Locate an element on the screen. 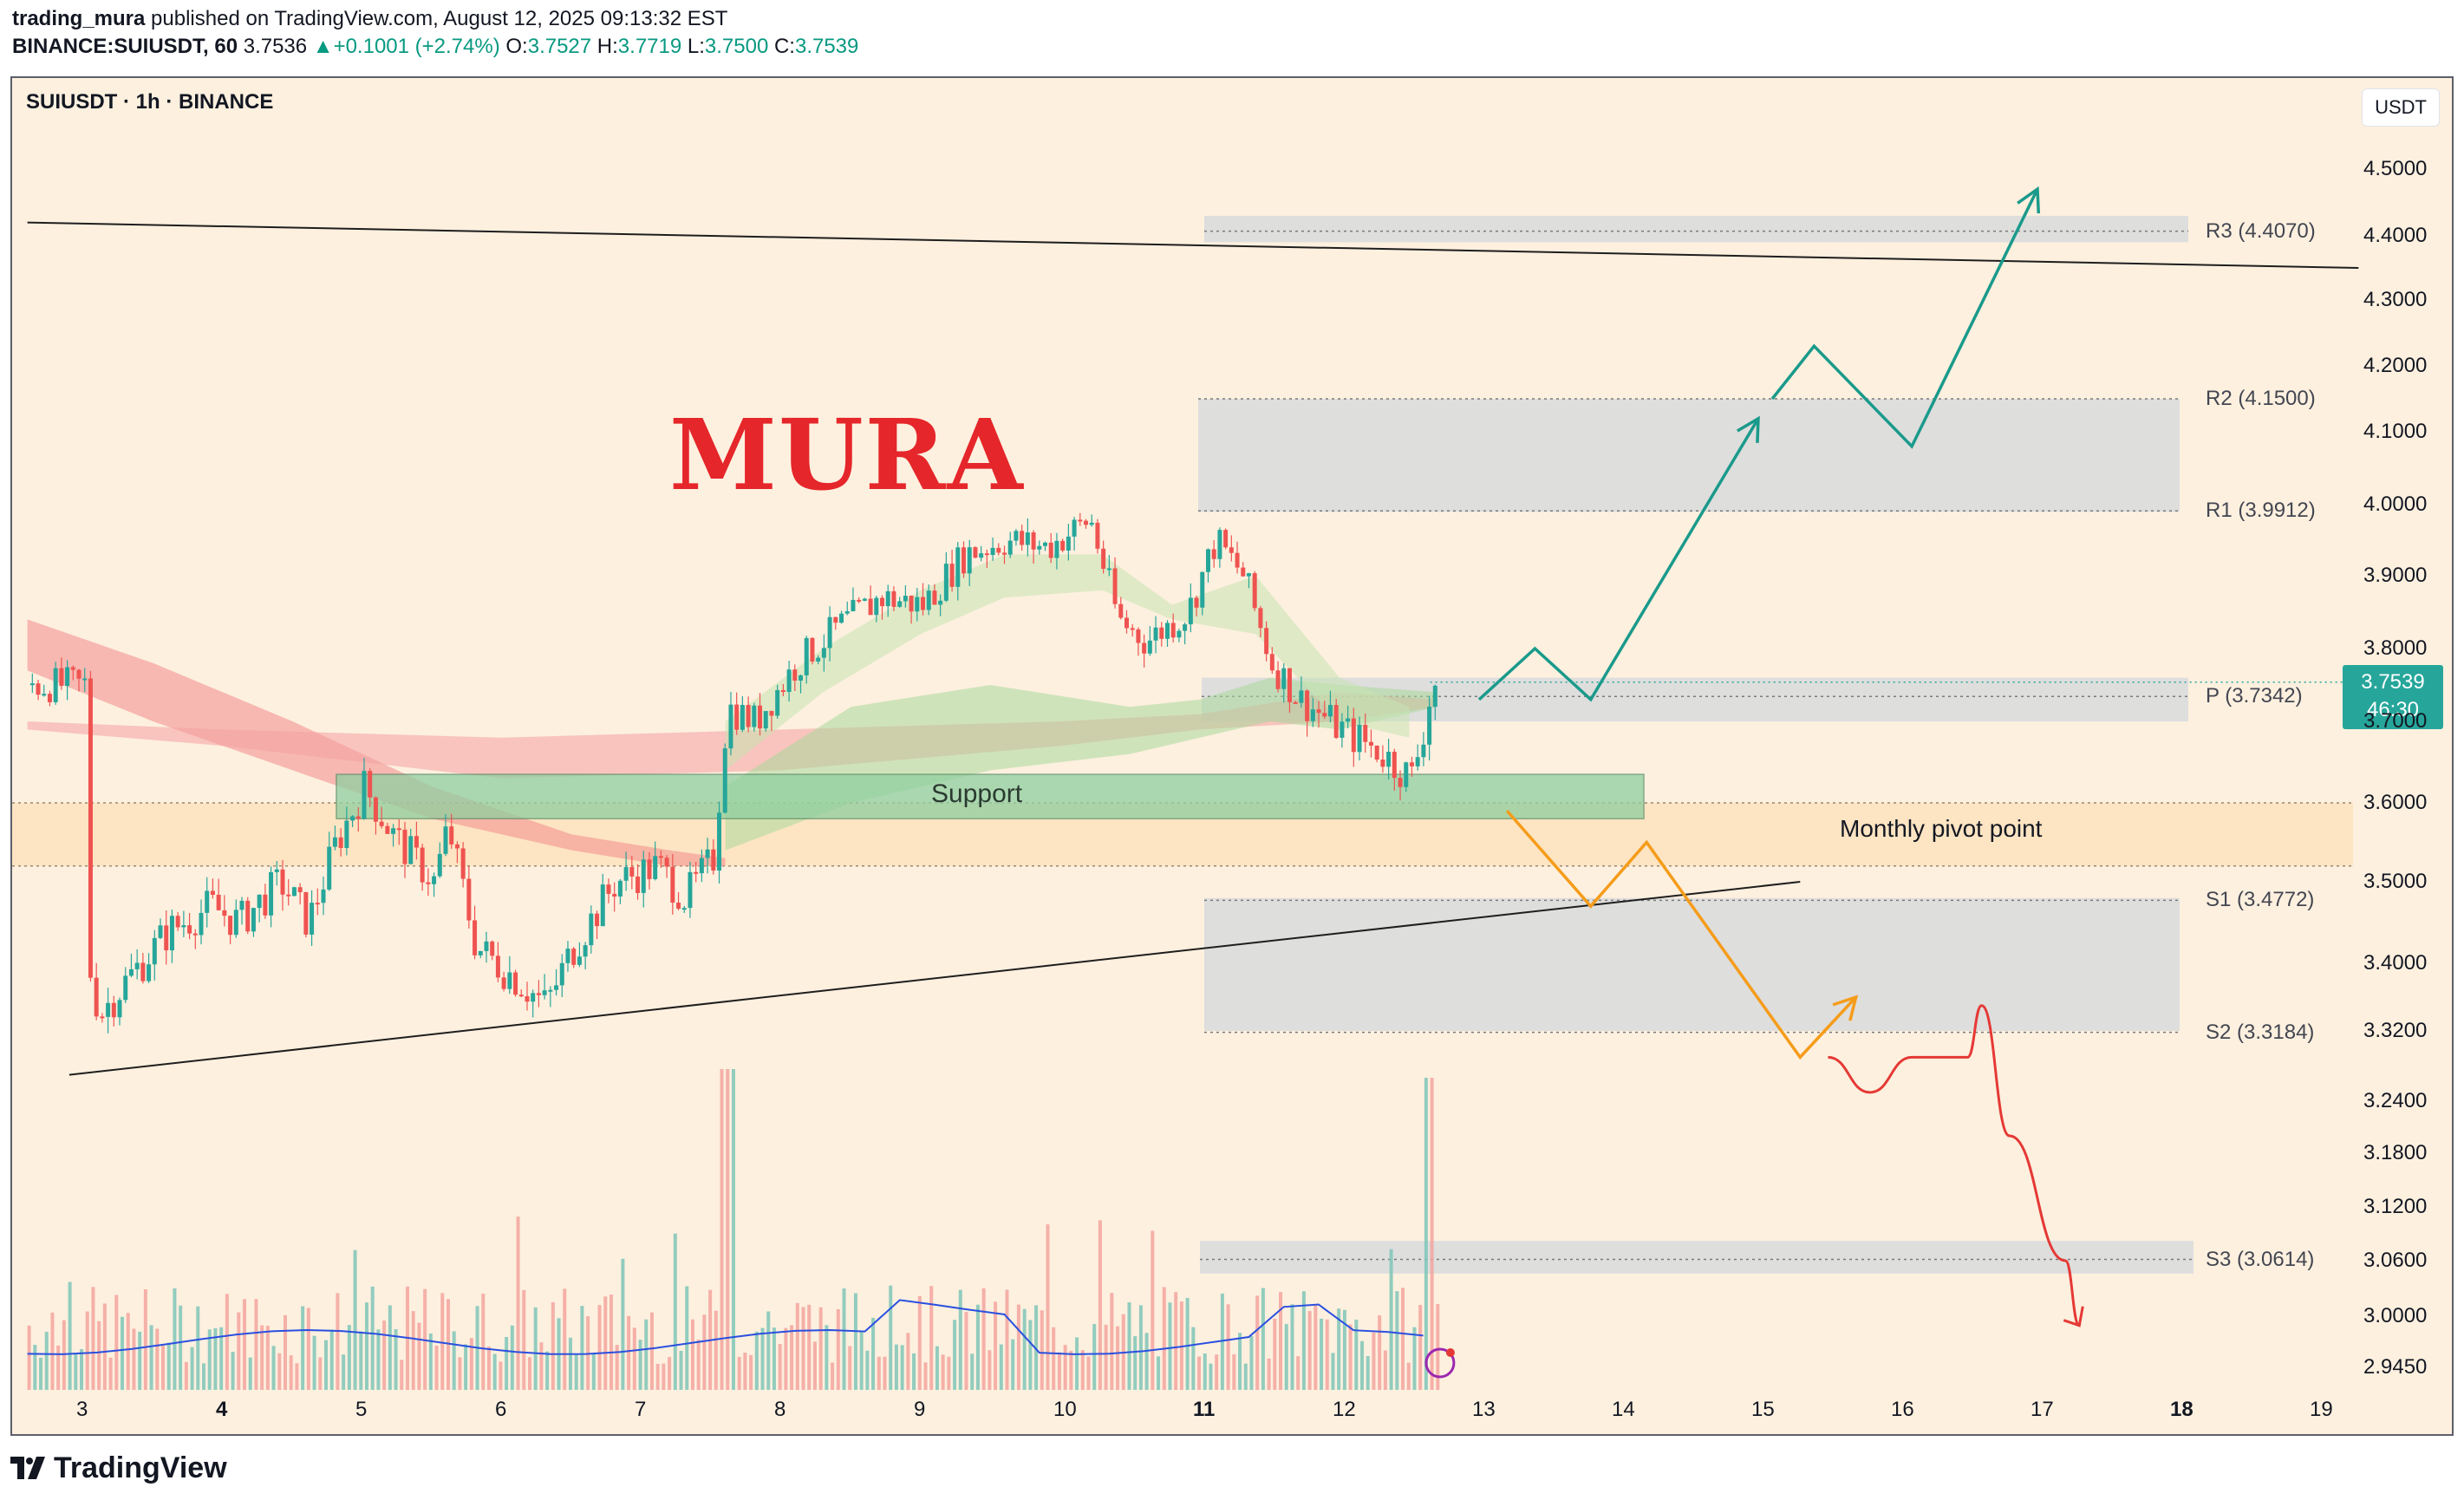 The width and height of the screenshot is (2464, 1500). low-value: 3.7500 is located at coordinates (736, 46).